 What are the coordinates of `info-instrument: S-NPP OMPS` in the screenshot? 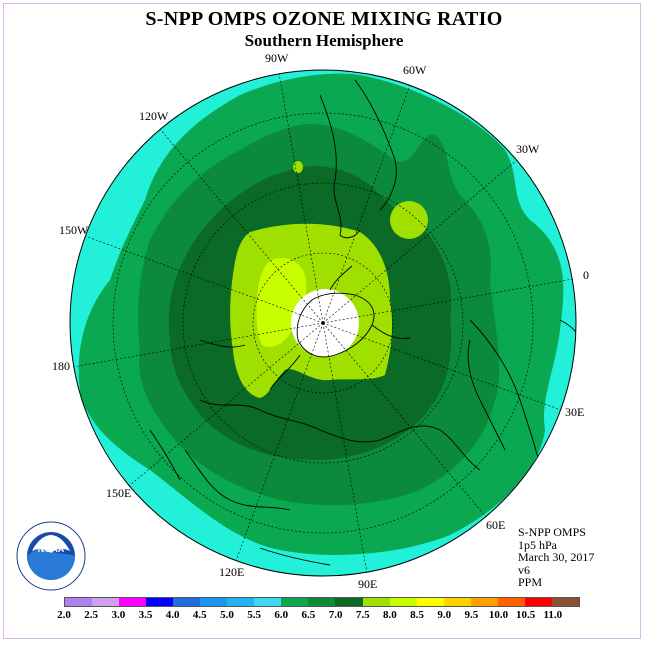 It's located at (552, 532).